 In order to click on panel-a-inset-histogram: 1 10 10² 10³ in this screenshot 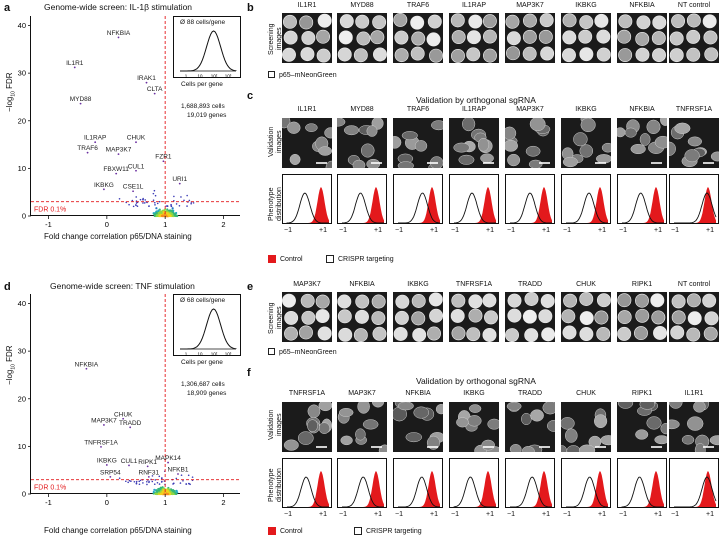, I will do `click(208, 54)`.